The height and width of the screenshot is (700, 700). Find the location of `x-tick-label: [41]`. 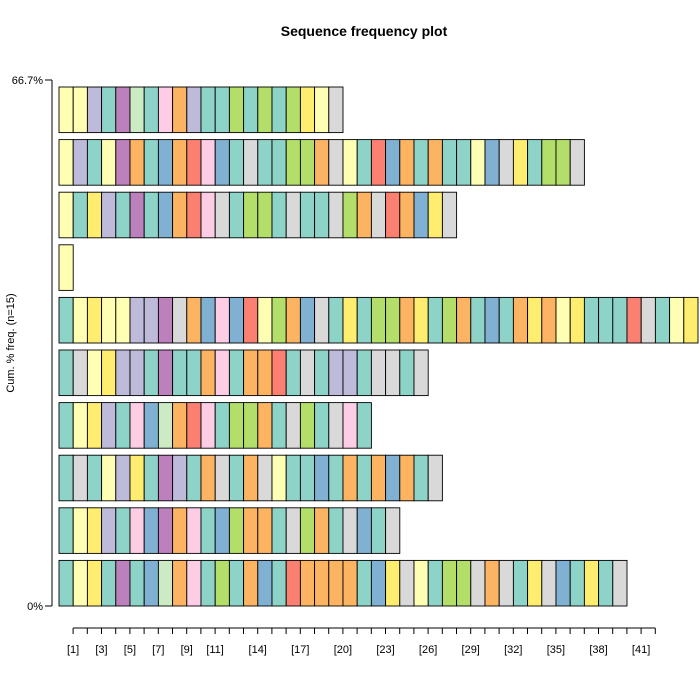

x-tick-label: [41] is located at coordinates (641, 650).